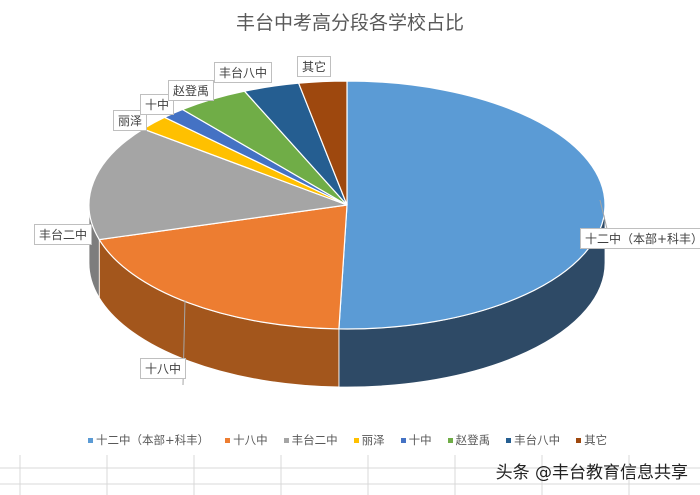 The width and height of the screenshot is (700, 495). Describe the element at coordinates (349, 23) in the screenshot. I see `chart-title: 丰台中考高分段各学校占比` at that location.